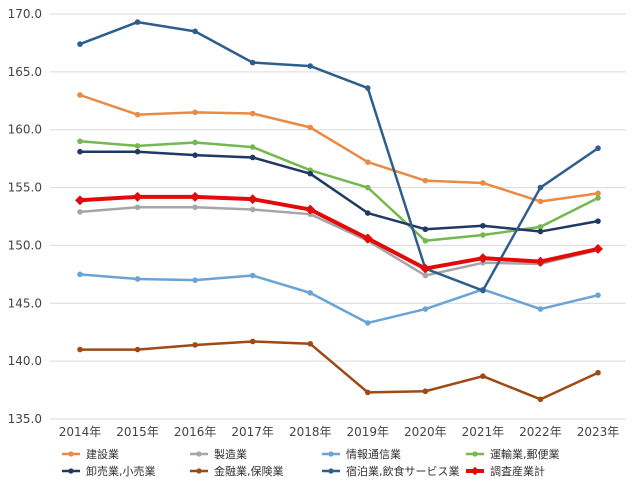  What do you see at coordinates (80, 432) in the screenshot?
I see `x-tick-label: 2014年` at bounding box center [80, 432].